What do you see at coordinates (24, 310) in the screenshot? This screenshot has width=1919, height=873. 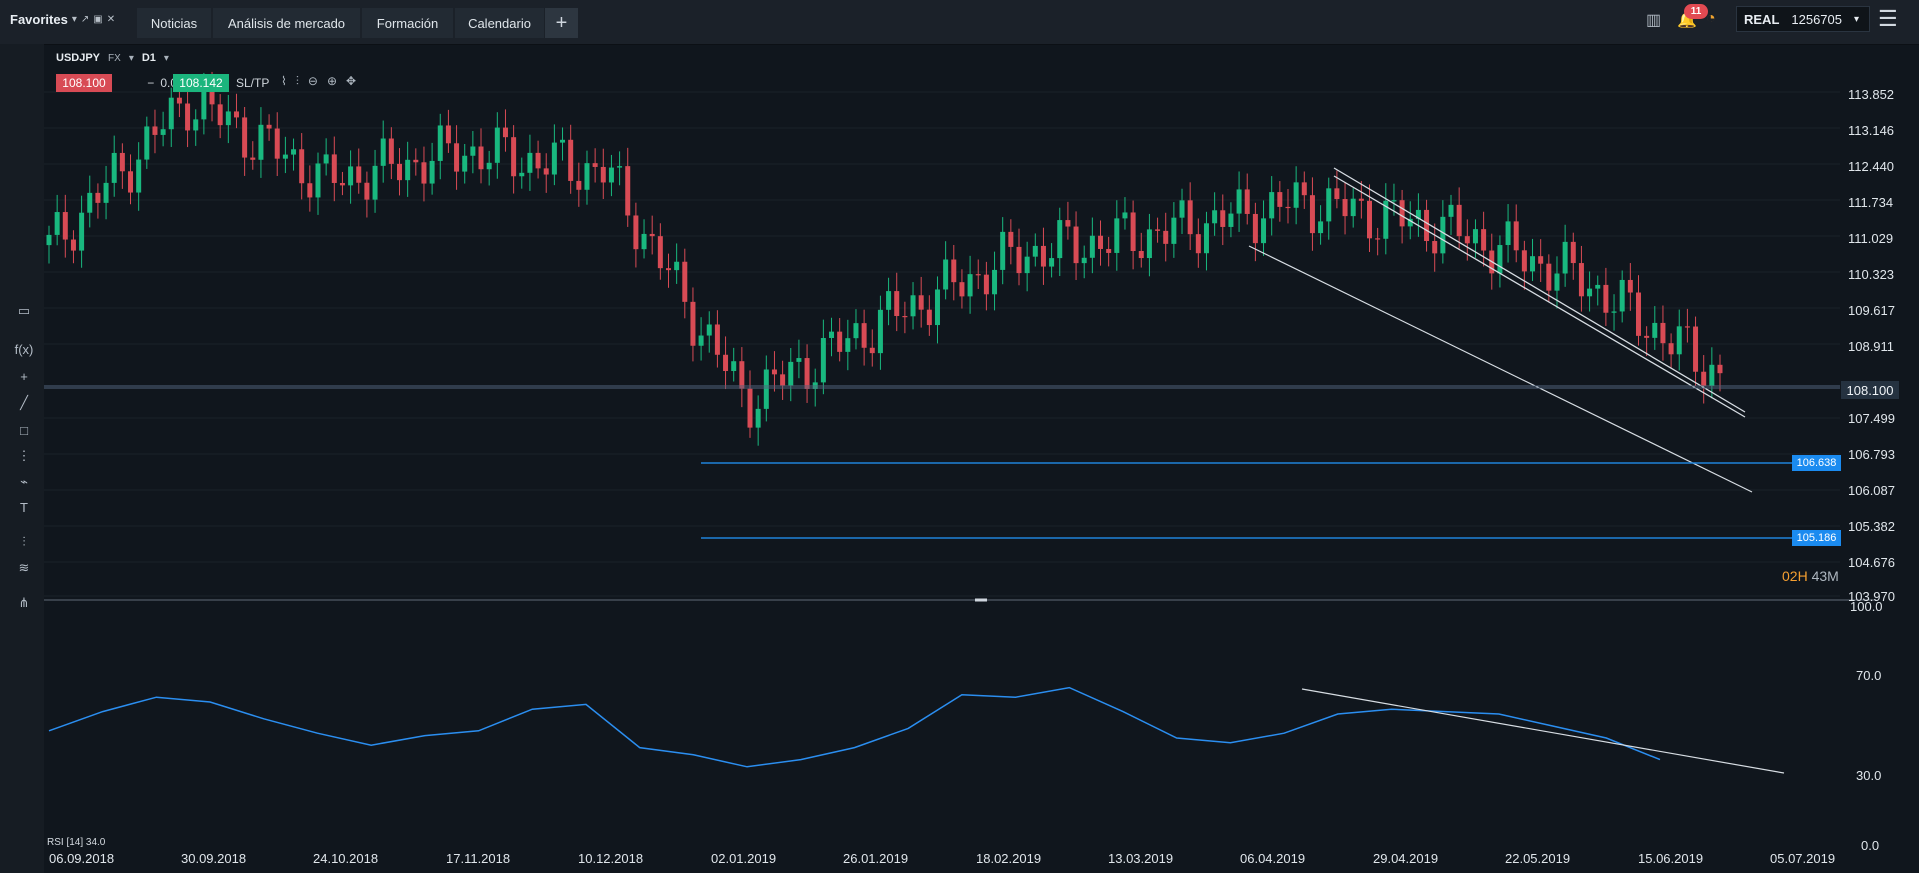 I see `panel-icon: ▭` at bounding box center [24, 310].